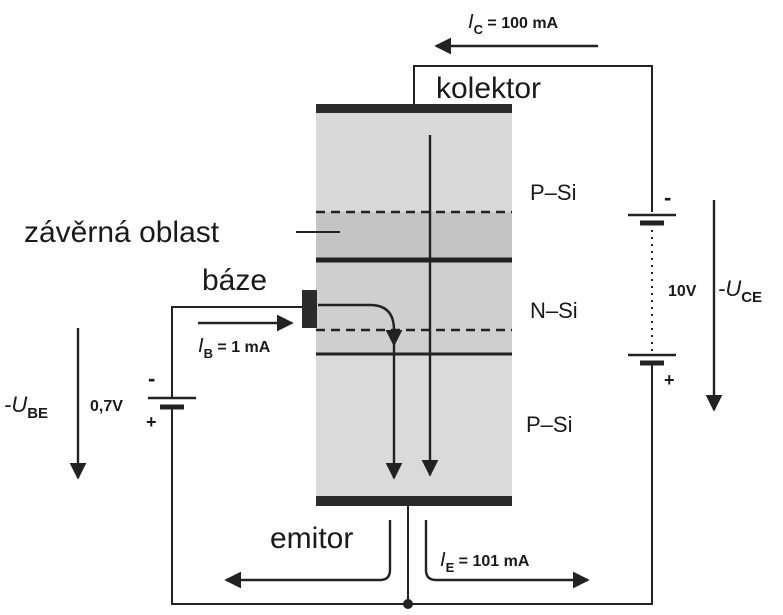 The width and height of the screenshot is (783, 615). Describe the element at coordinates (450, 567) in the screenshot. I see `ie-subscript: E` at that location.